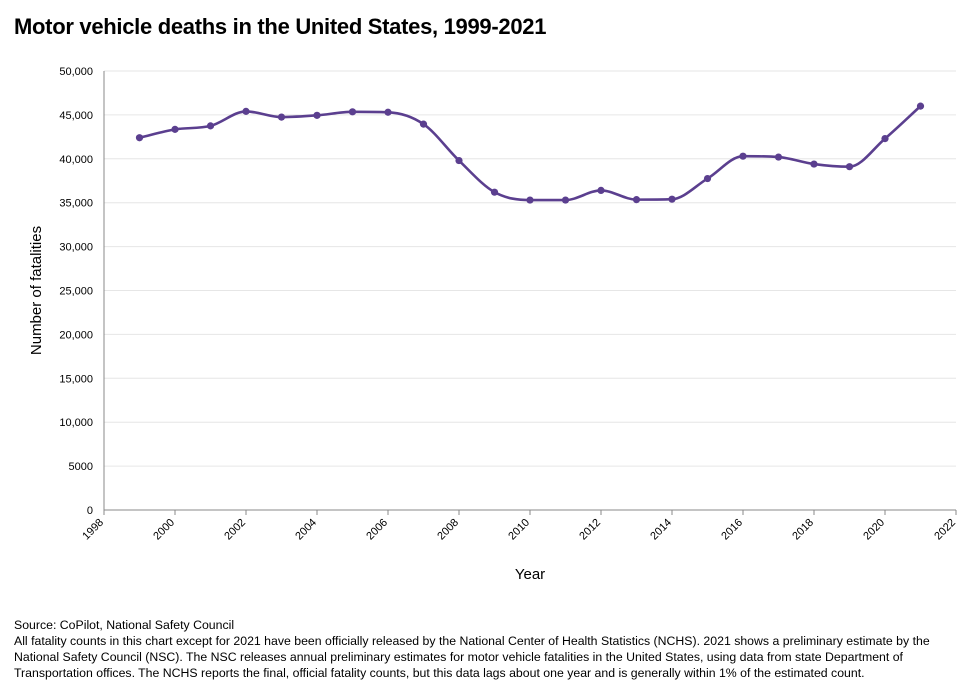 Image resolution: width=980 pixels, height=699 pixels. Describe the element at coordinates (76, 379) in the screenshot. I see `y-tick-label: 15,000` at that location.